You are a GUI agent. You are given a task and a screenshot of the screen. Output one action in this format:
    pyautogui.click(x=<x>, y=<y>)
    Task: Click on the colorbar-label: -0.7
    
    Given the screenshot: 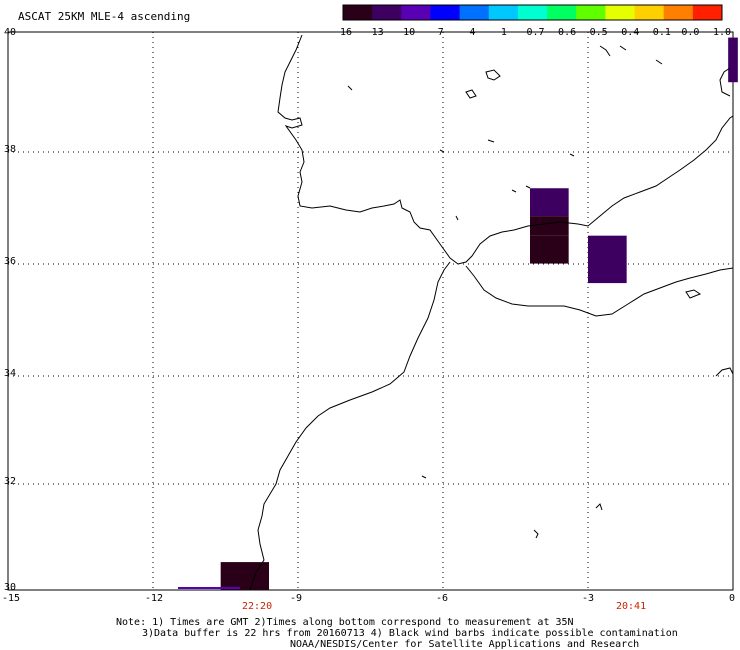 What is the action you would take?
    pyautogui.click(x=532, y=32)
    